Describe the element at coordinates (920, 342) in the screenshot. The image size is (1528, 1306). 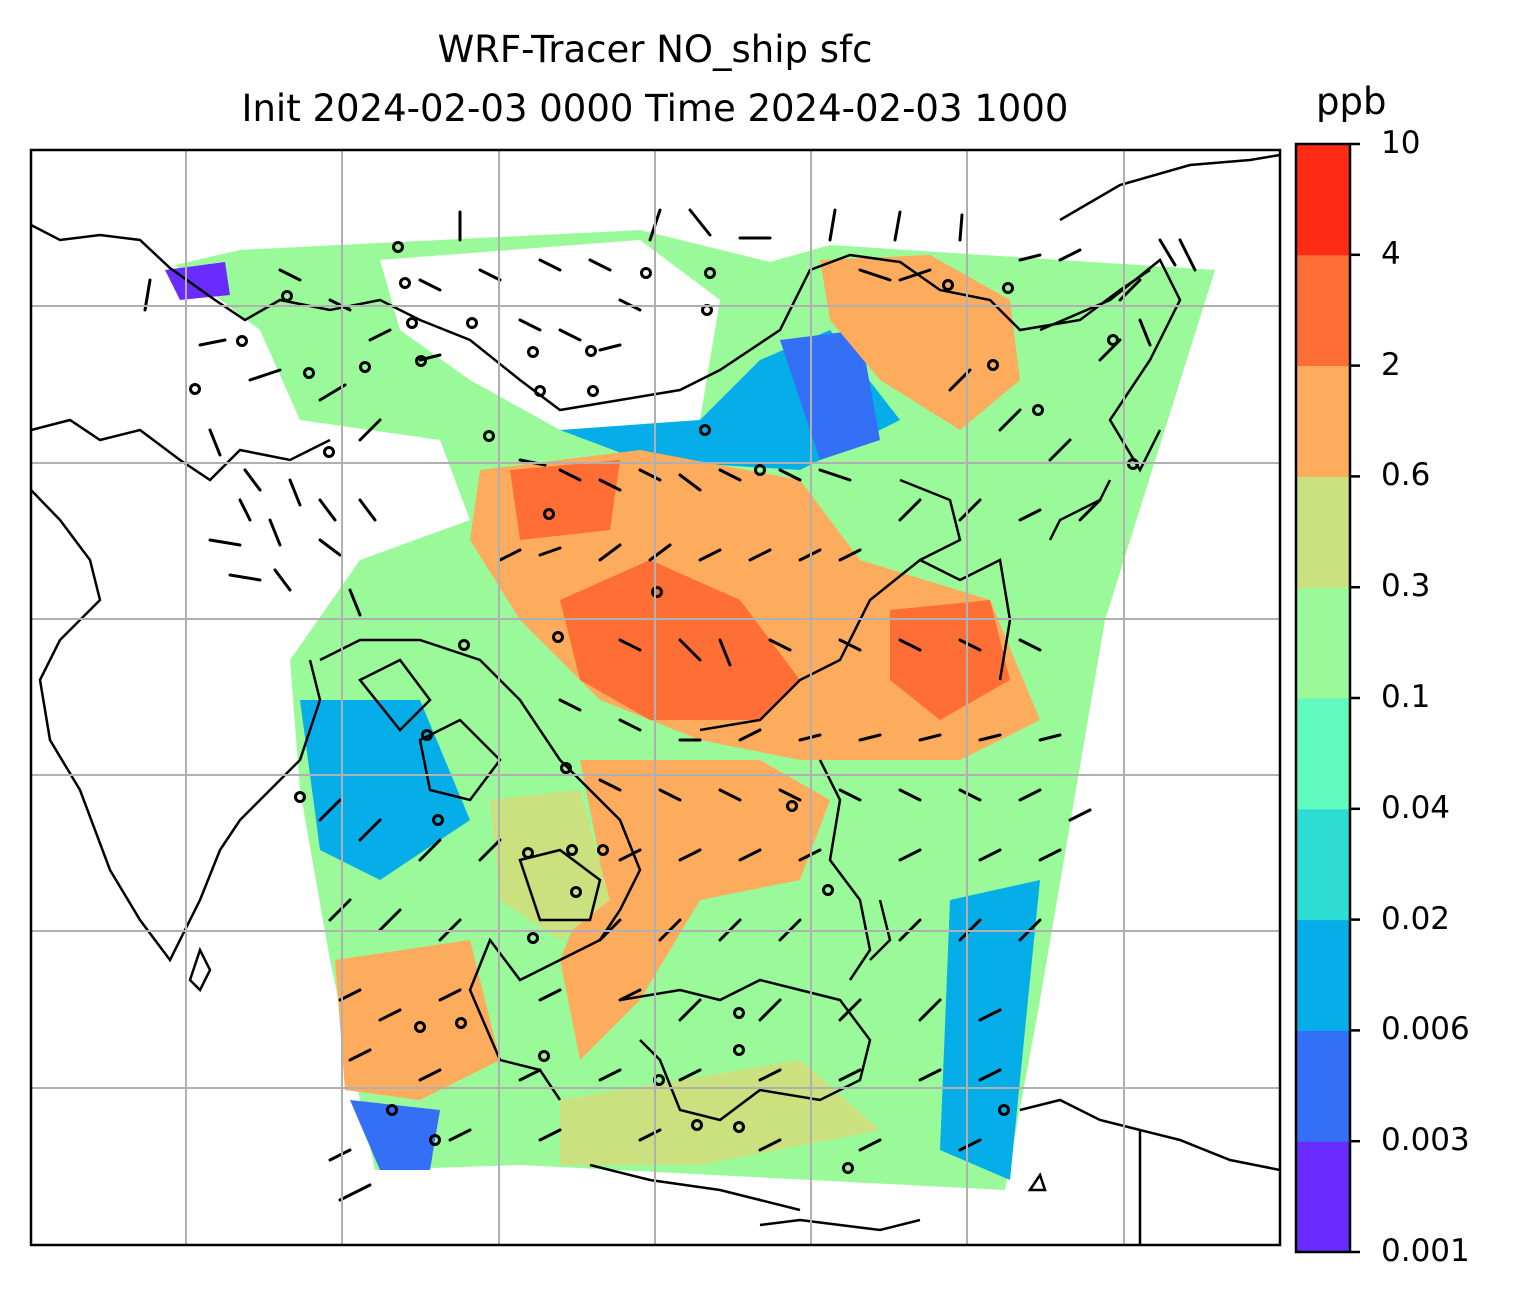
I see `tracer-field-korea` at that location.